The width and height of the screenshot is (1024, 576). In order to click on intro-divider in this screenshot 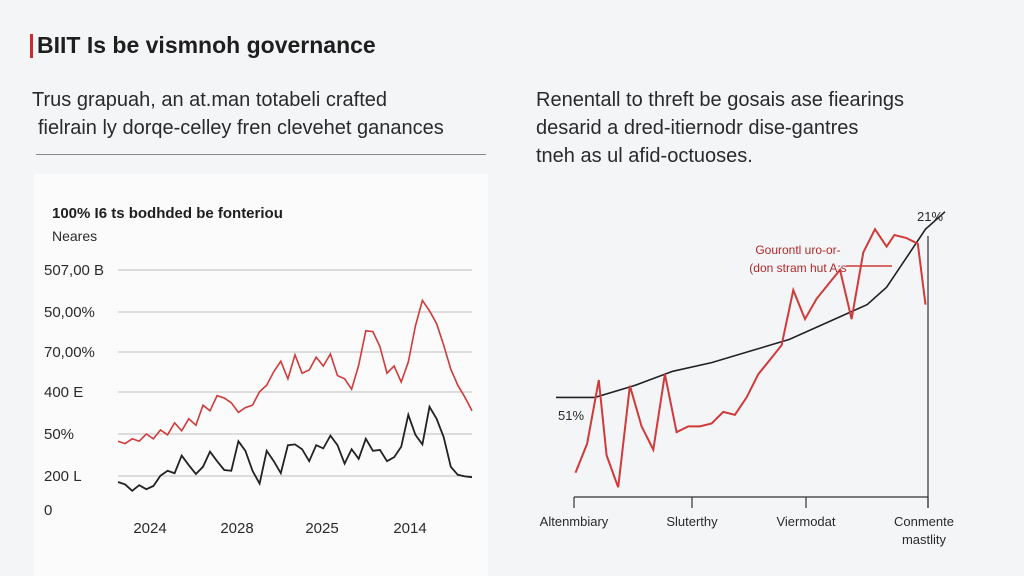, I will do `click(261, 154)`.